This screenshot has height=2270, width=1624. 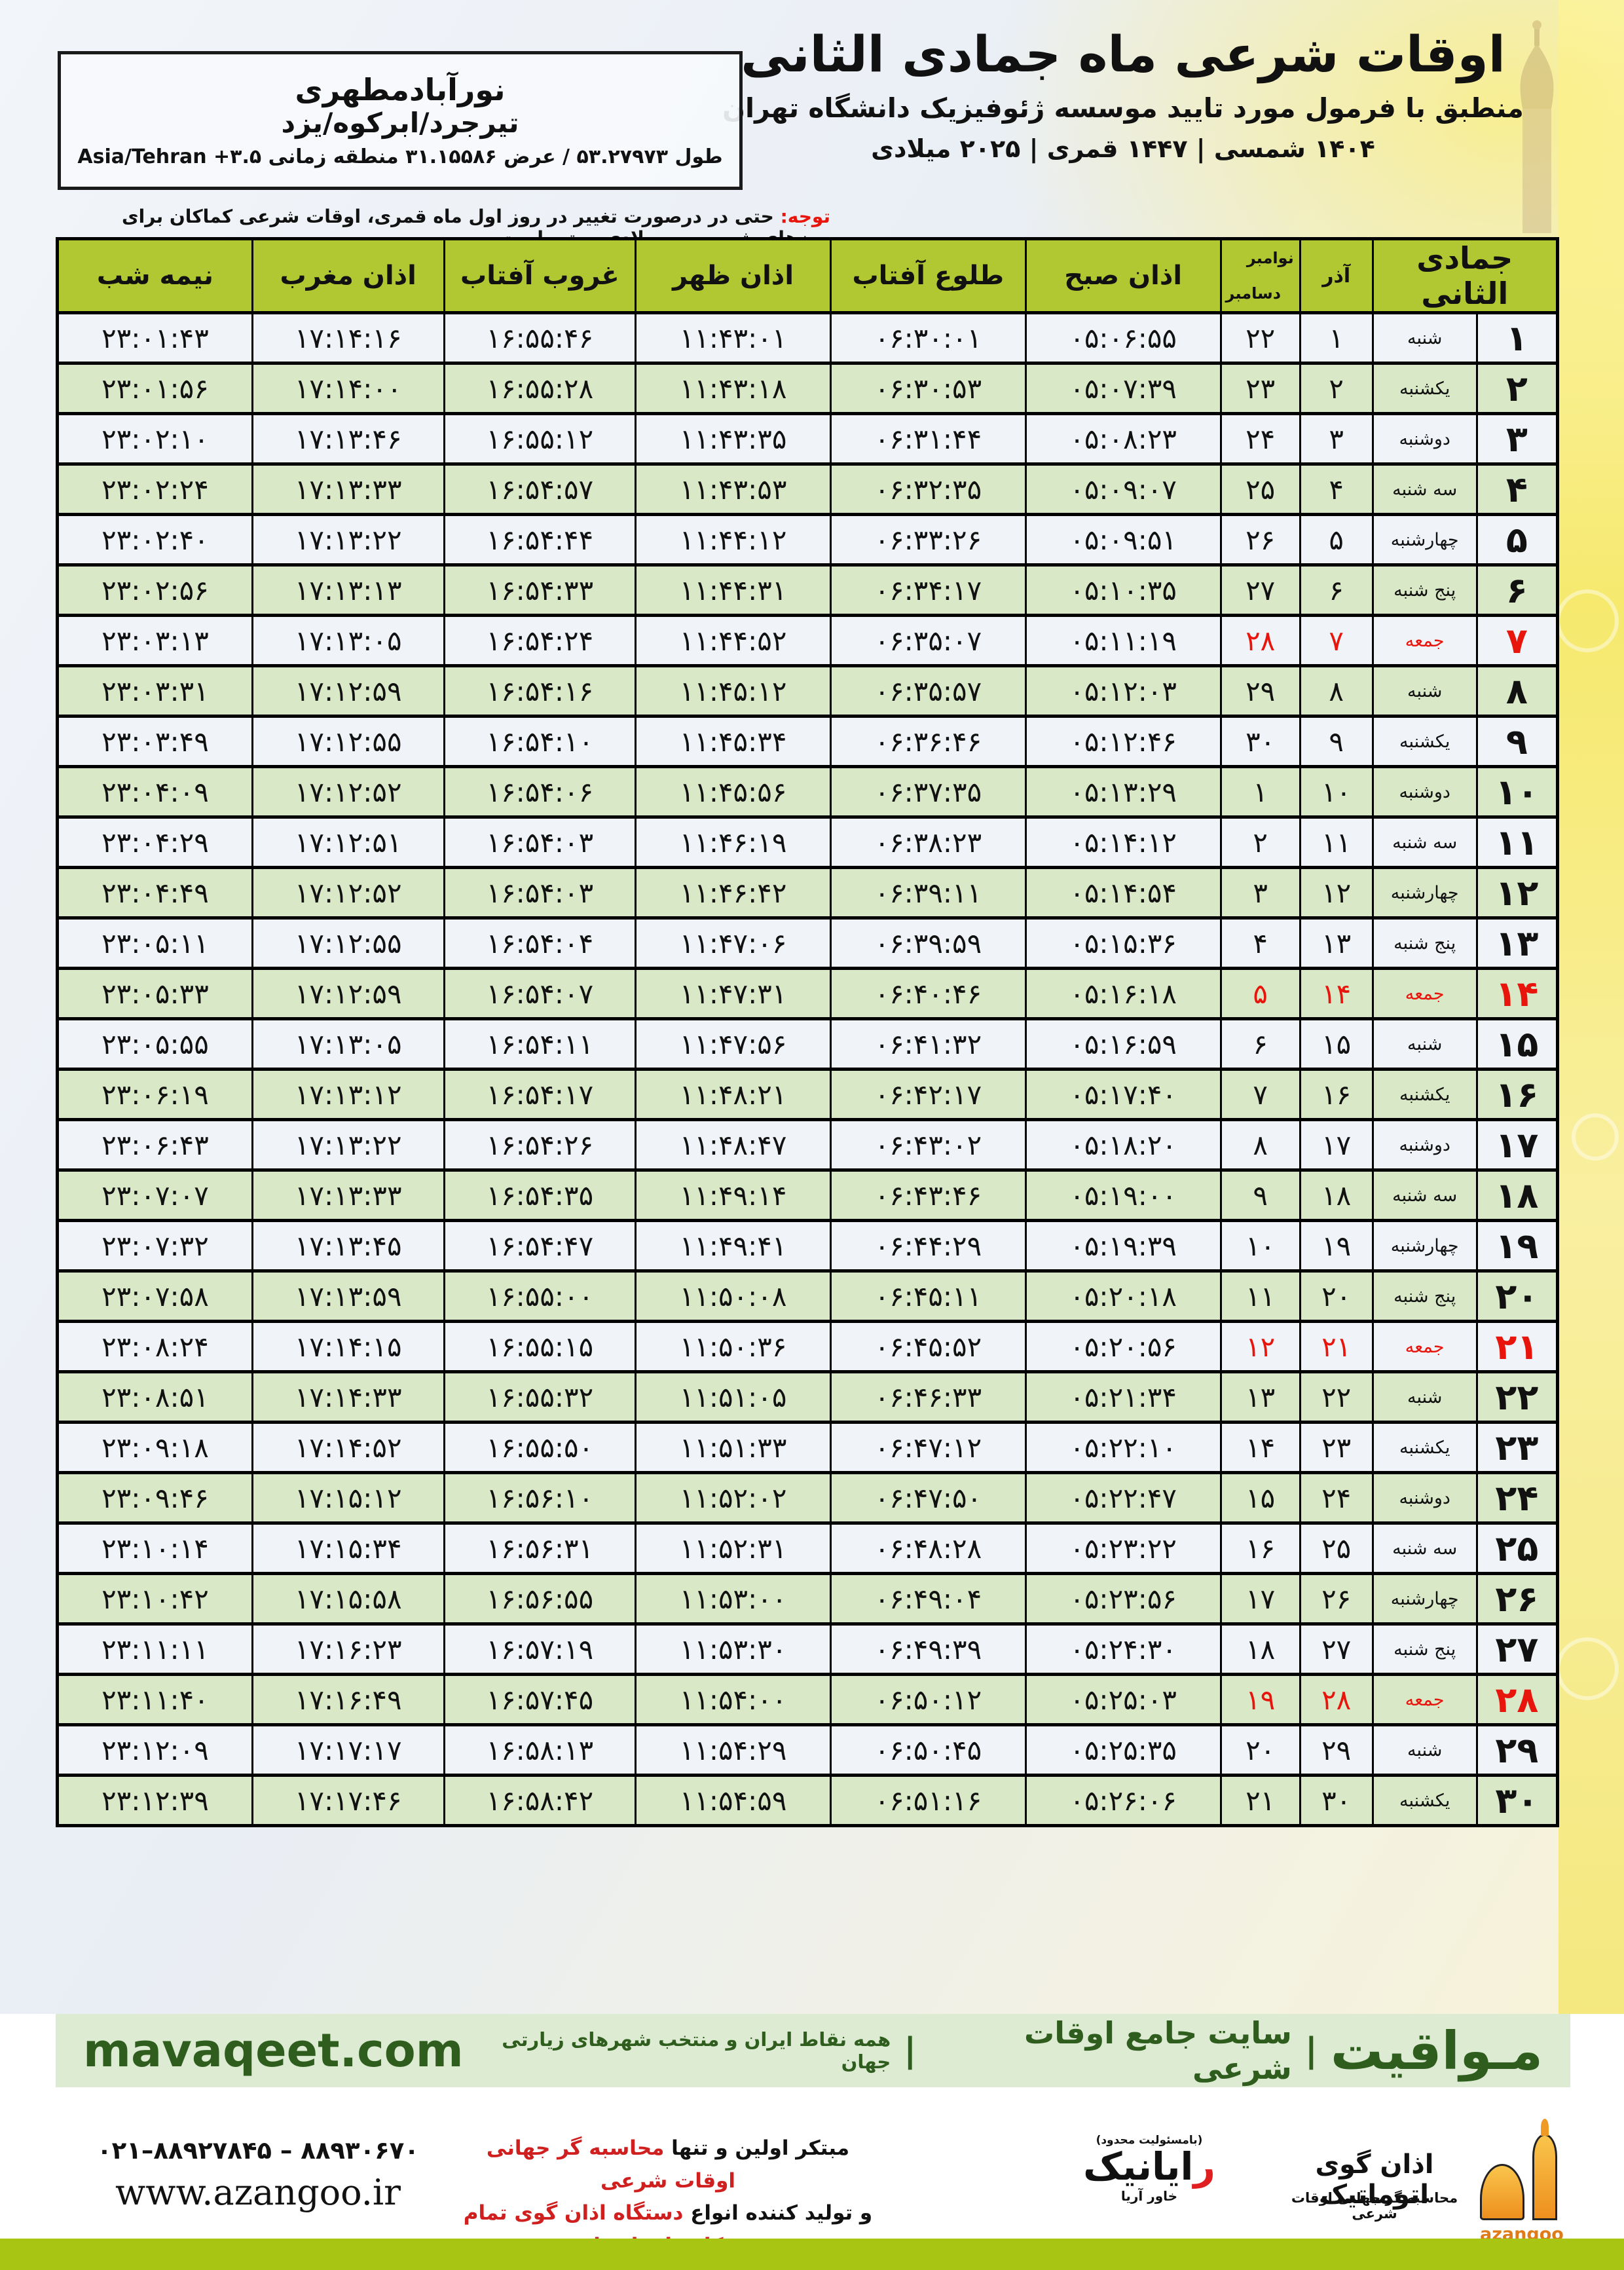 I want to click on azar-day: ۲۲, so click(x=1336, y=1397).